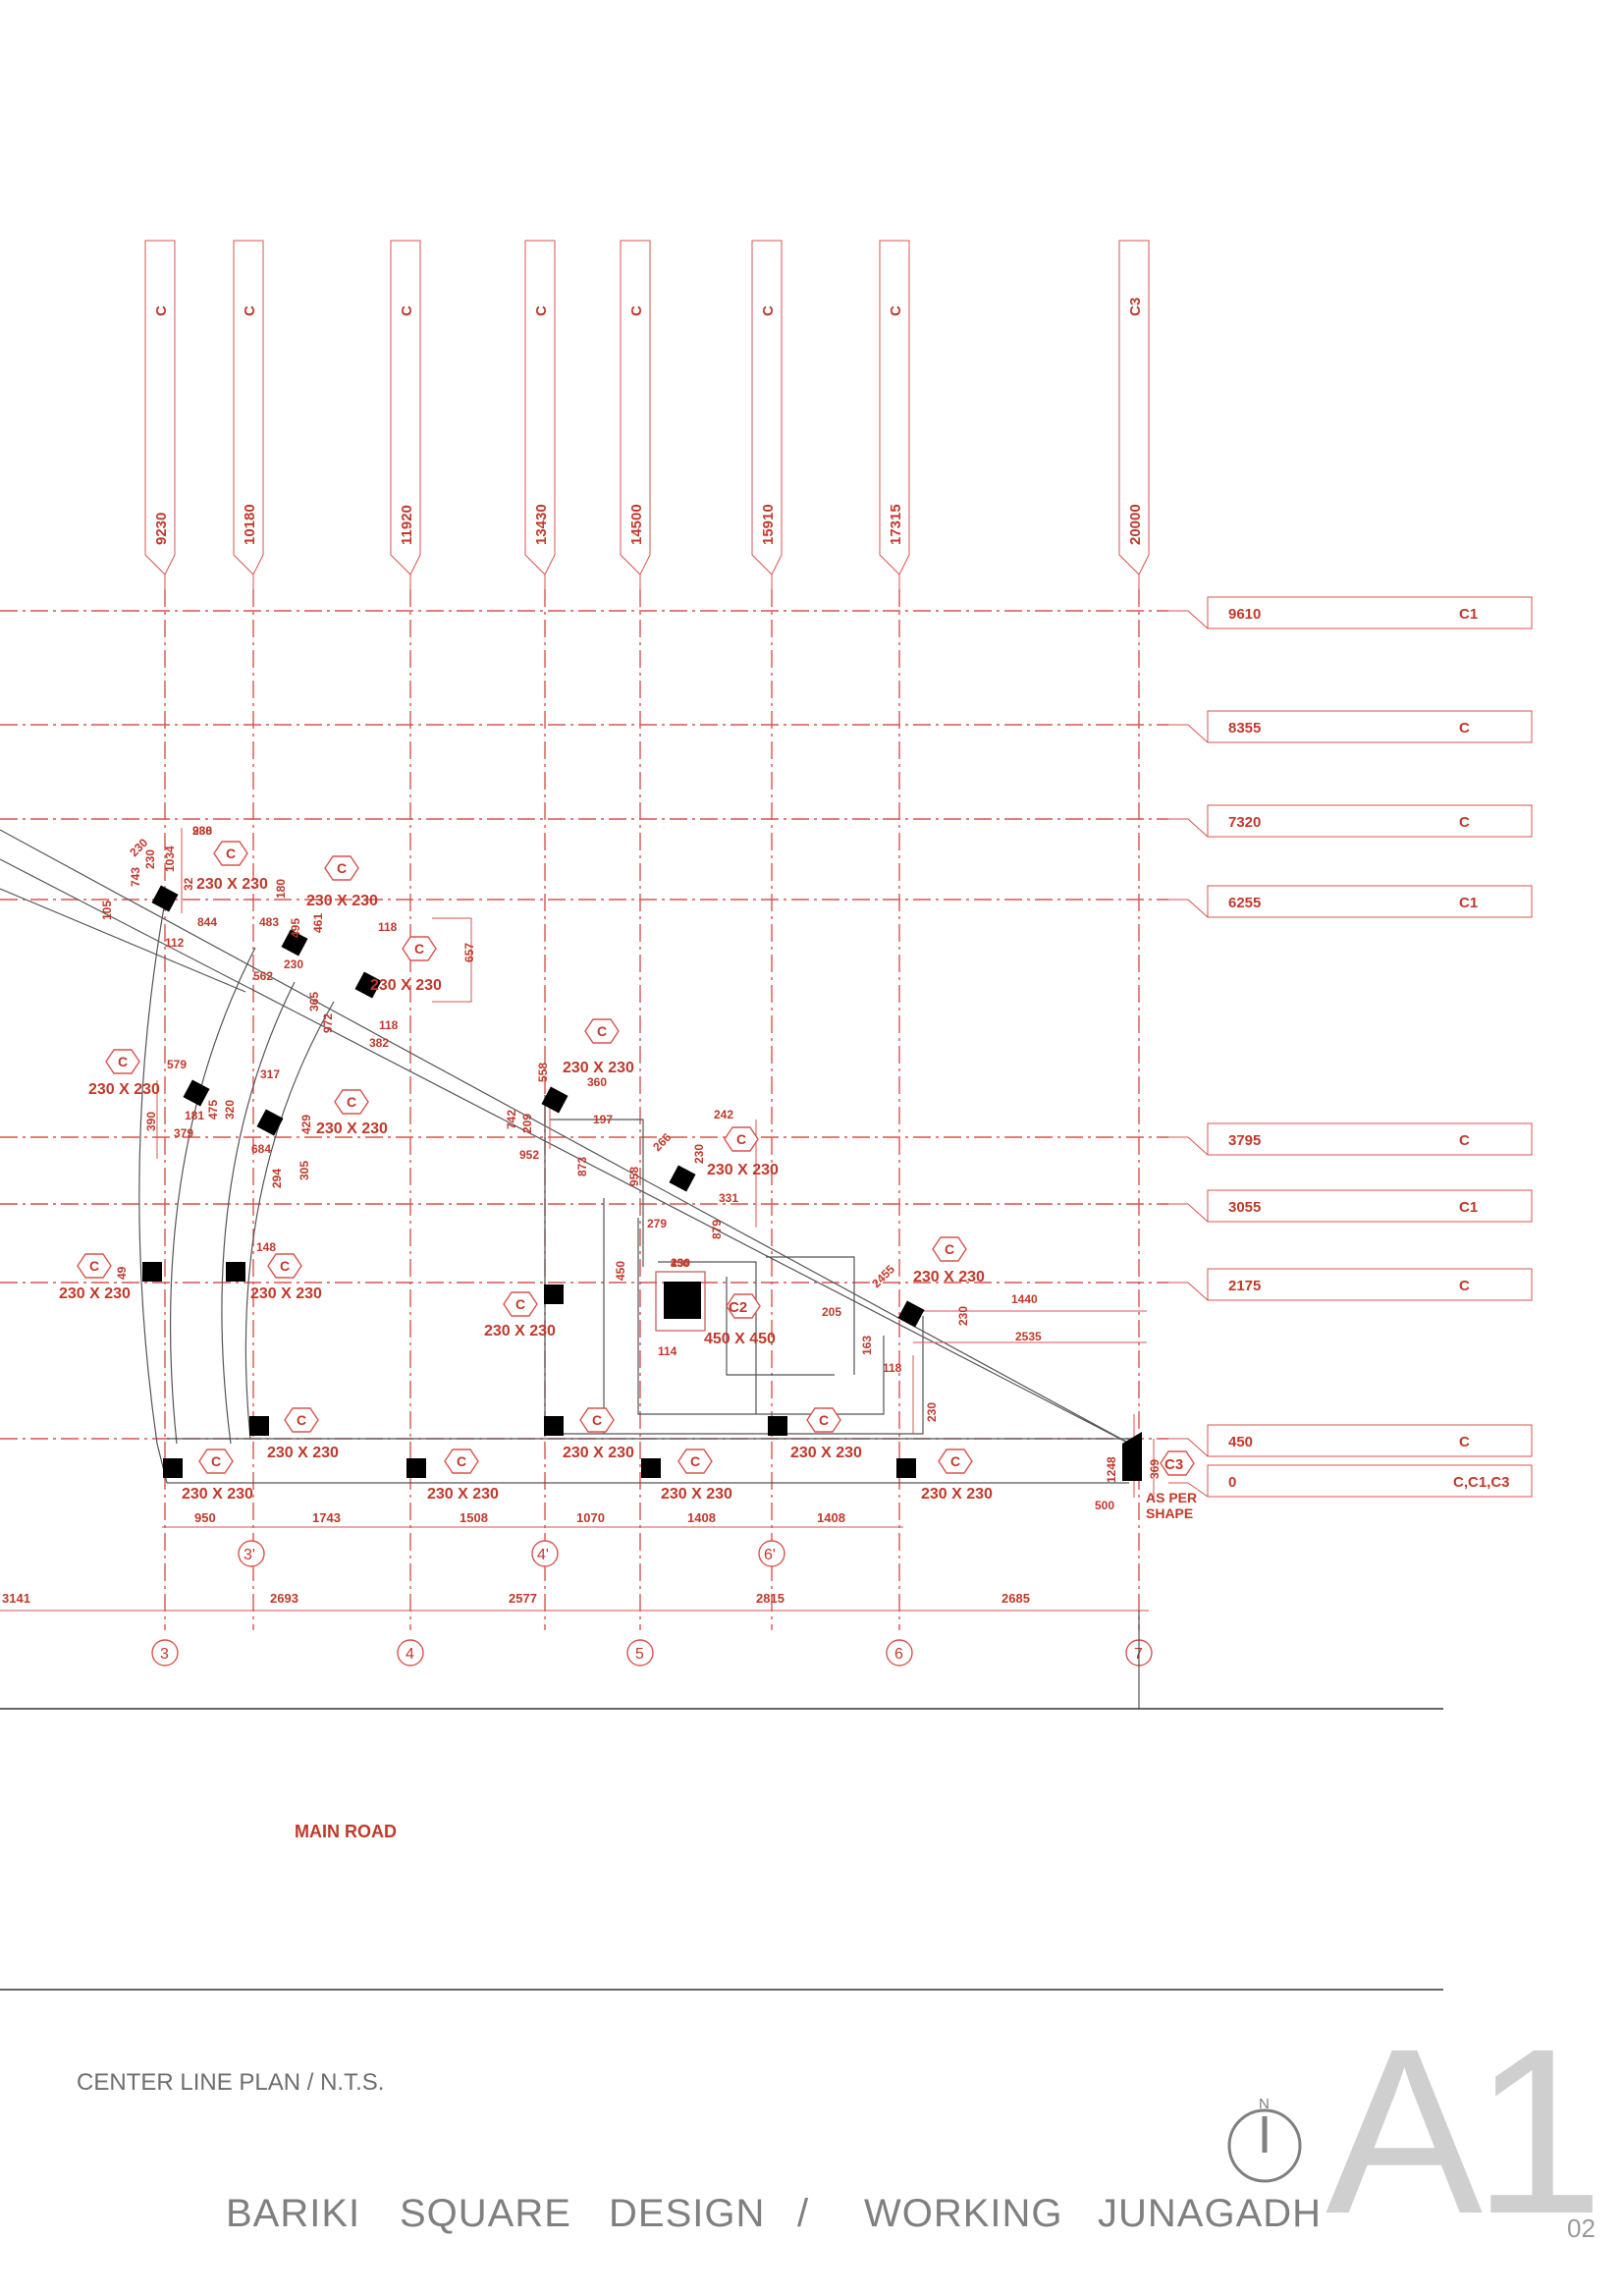 This screenshot has width=1623, height=2296. I want to click on small-dim: 562, so click(263, 976).